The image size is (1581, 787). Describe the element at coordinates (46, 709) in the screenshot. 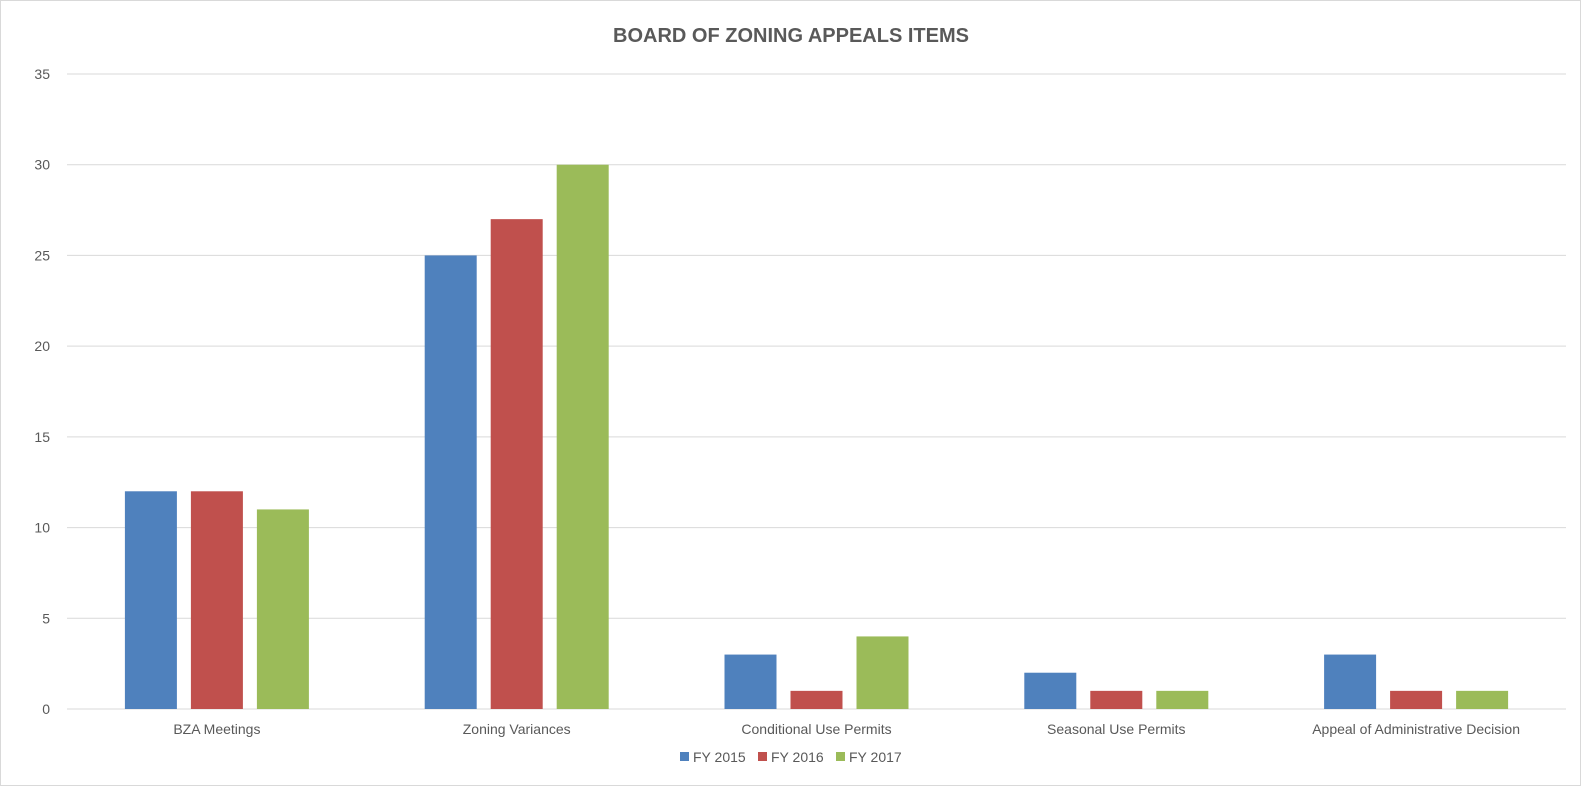

I see `y-tick-label: 0` at that location.